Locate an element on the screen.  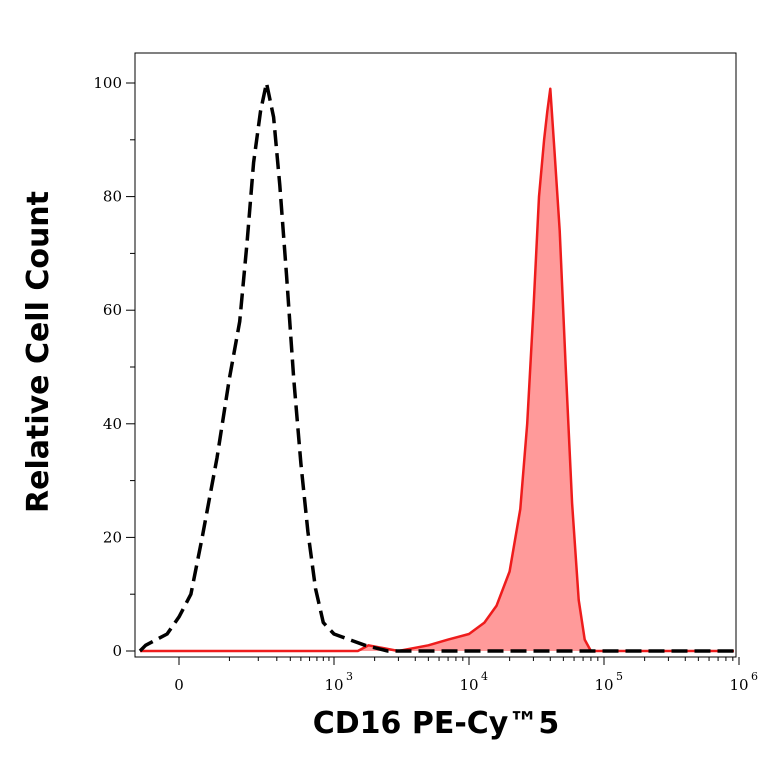
x-tick-exponent: 3 is located at coordinates (349, 676).